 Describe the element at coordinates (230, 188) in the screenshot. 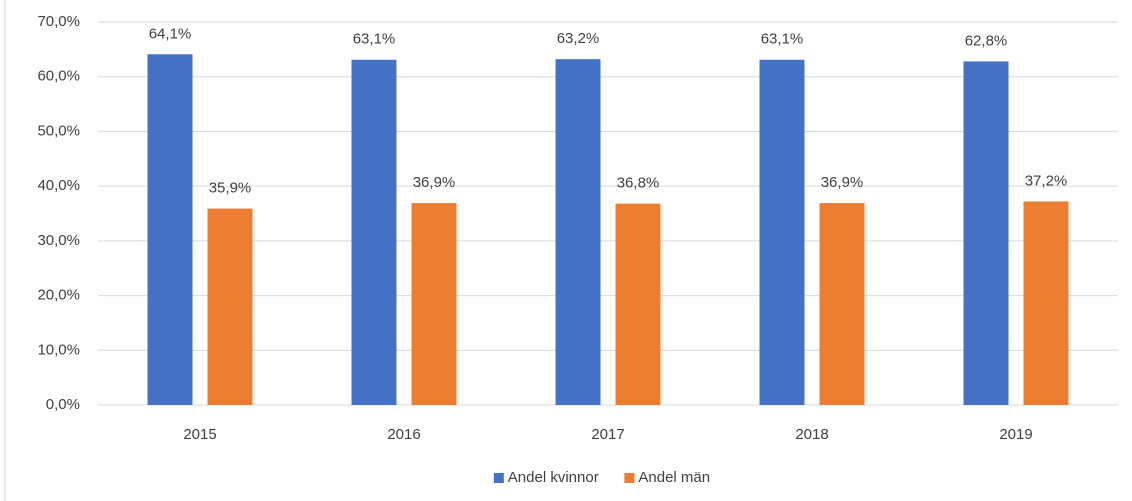

I see `value-label: 35,9%` at that location.